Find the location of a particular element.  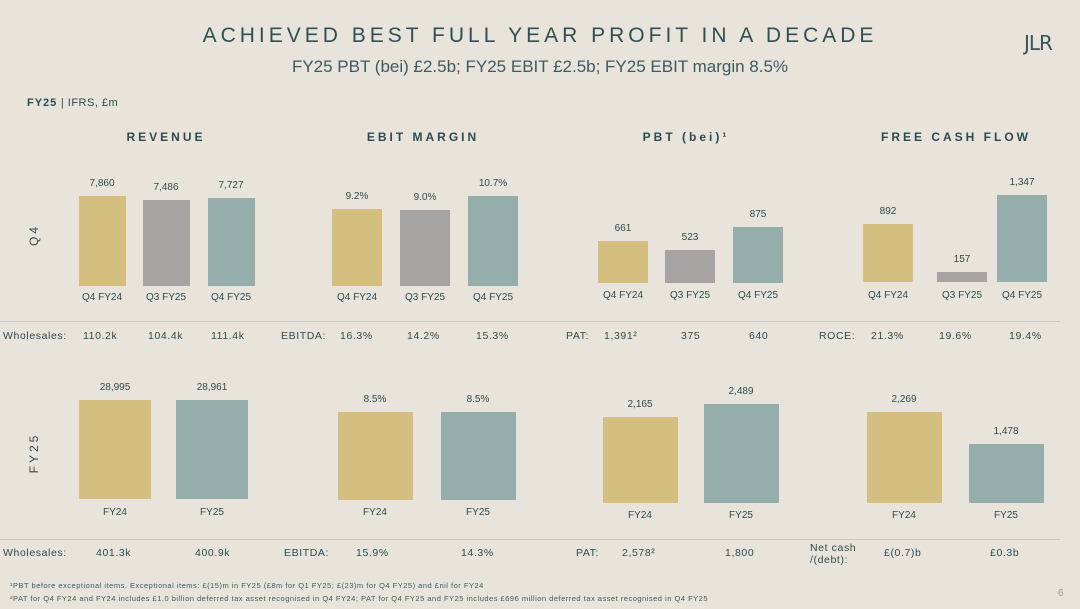

fy-wholesales-value: 400.9k is located at coordinates (213, 553).